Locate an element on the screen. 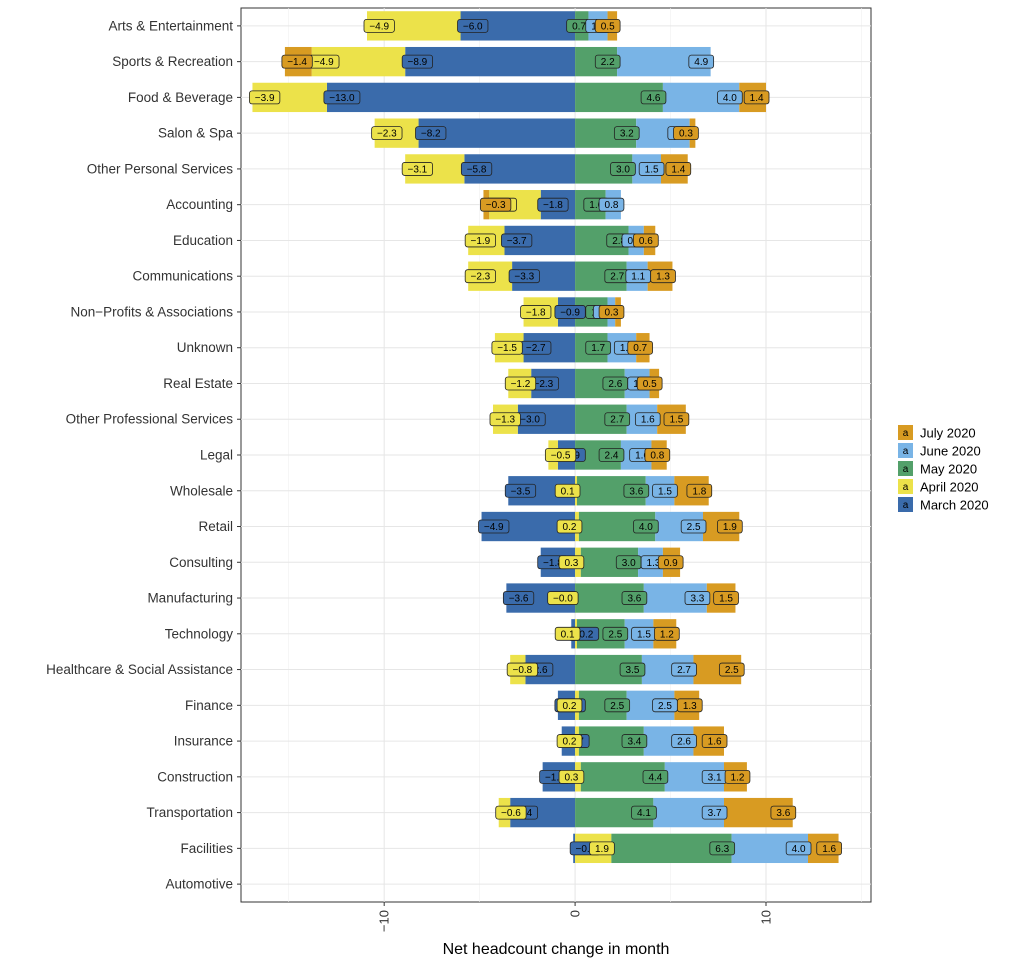 Image resolution: width=1024 pixels, height=968 pixels. data-label-technology-april-2020: 0.1 is located at coordinates (567, 633).